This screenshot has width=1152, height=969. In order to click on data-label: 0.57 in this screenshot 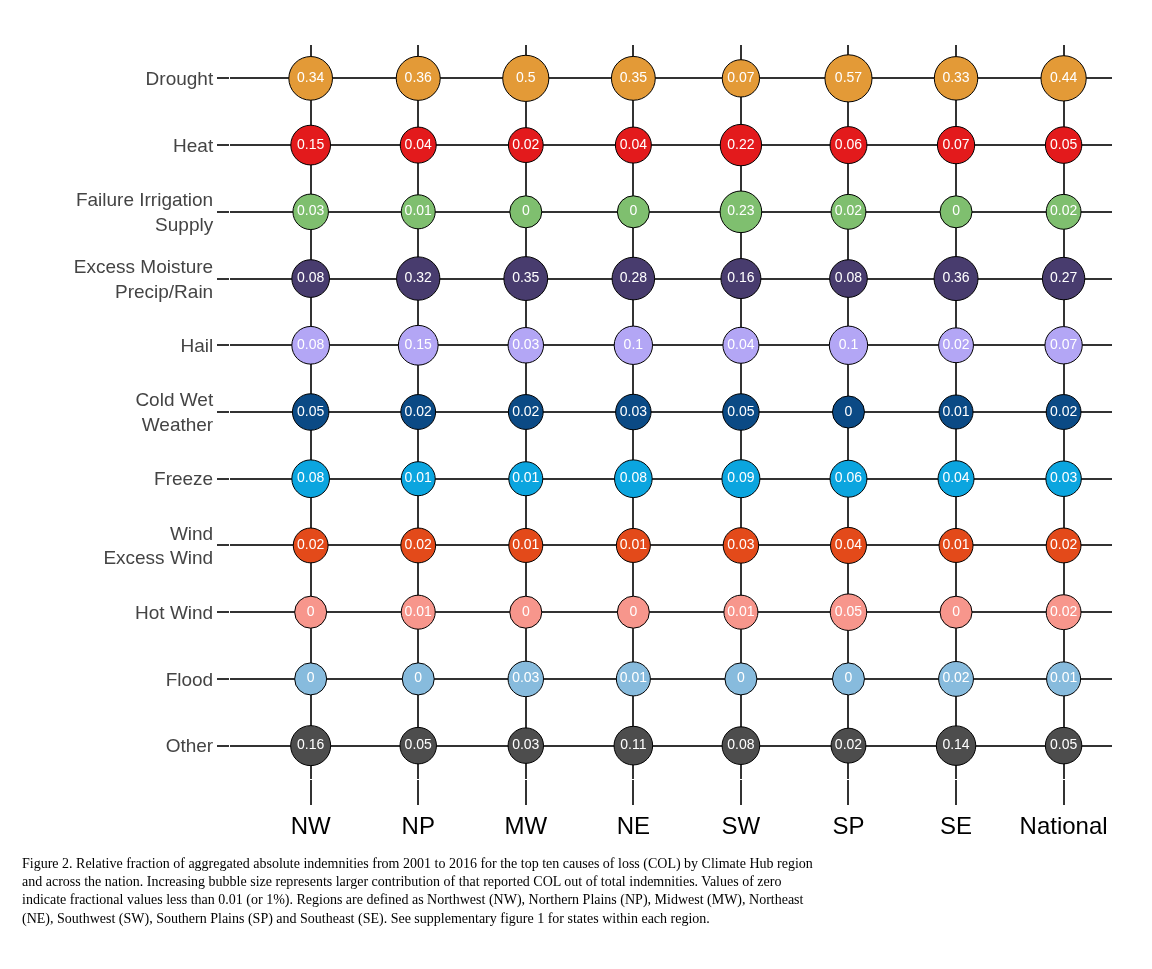, I will do `click(848, 76)`.